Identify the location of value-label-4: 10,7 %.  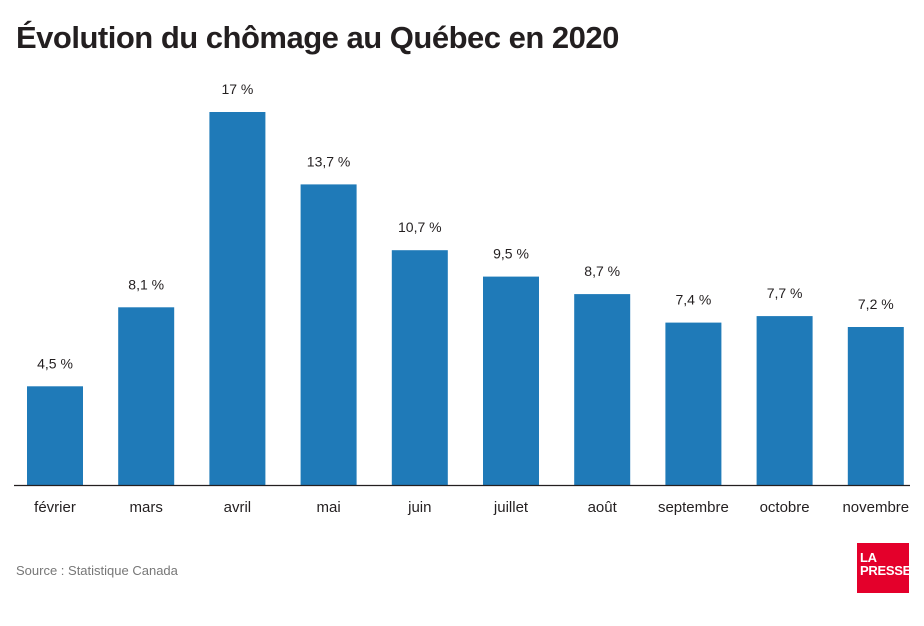
(420, 227).